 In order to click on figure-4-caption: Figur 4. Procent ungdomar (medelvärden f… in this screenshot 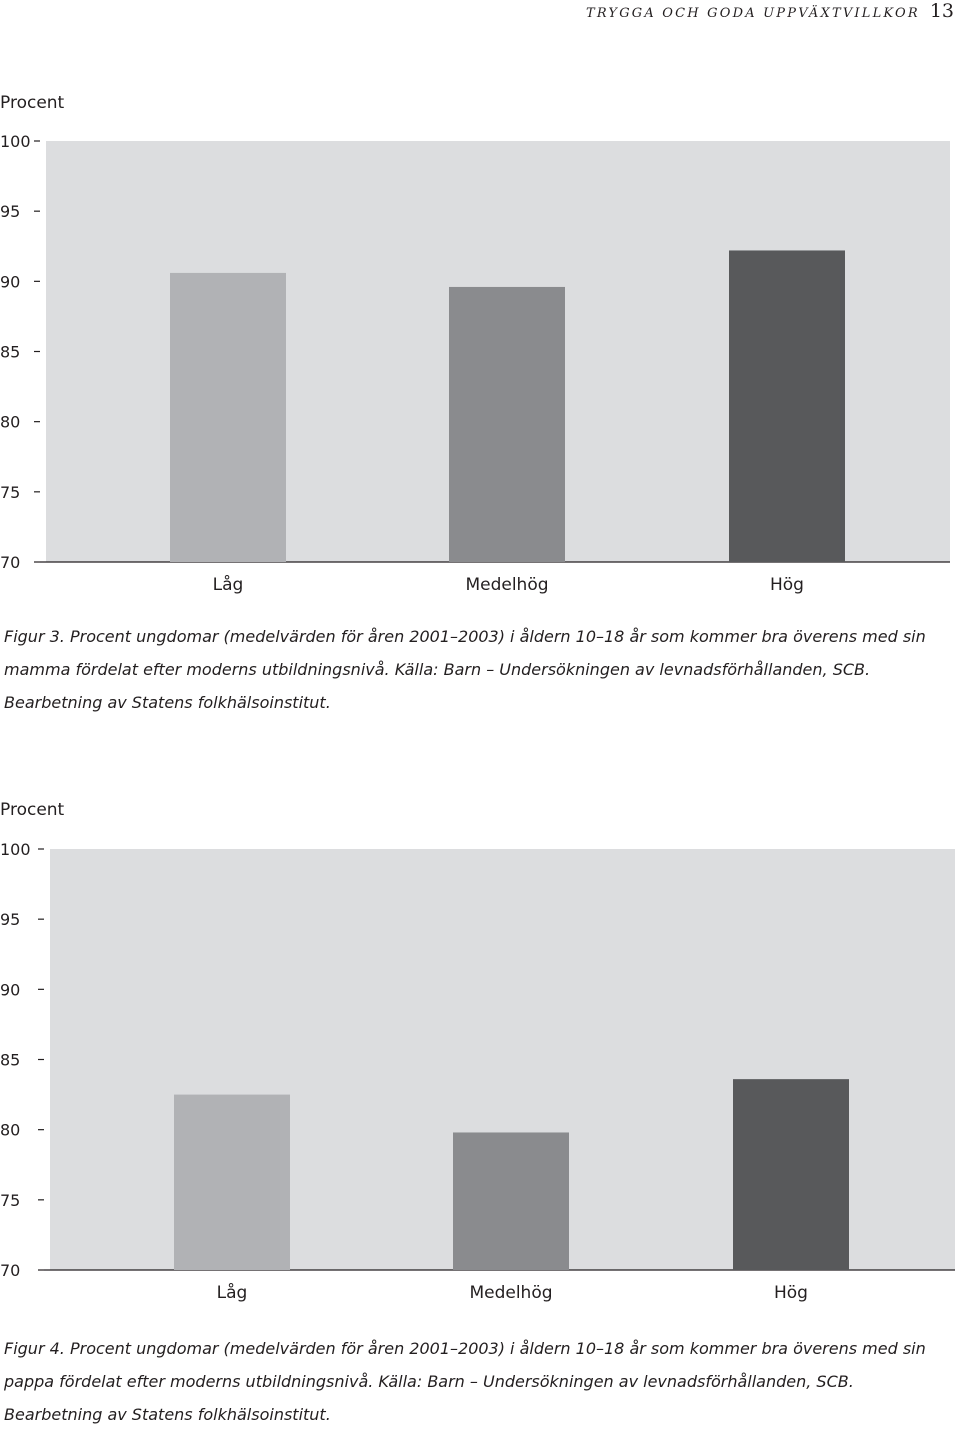, I will do `click(465, 1381)`.